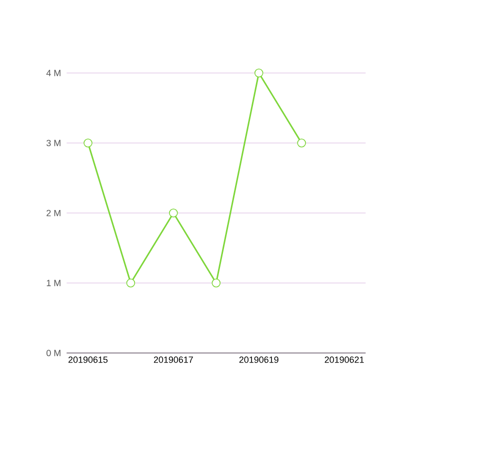 This screenshot has height=474, width=479. I want to click on x-tick-label: 20190617, so click(173, 359).